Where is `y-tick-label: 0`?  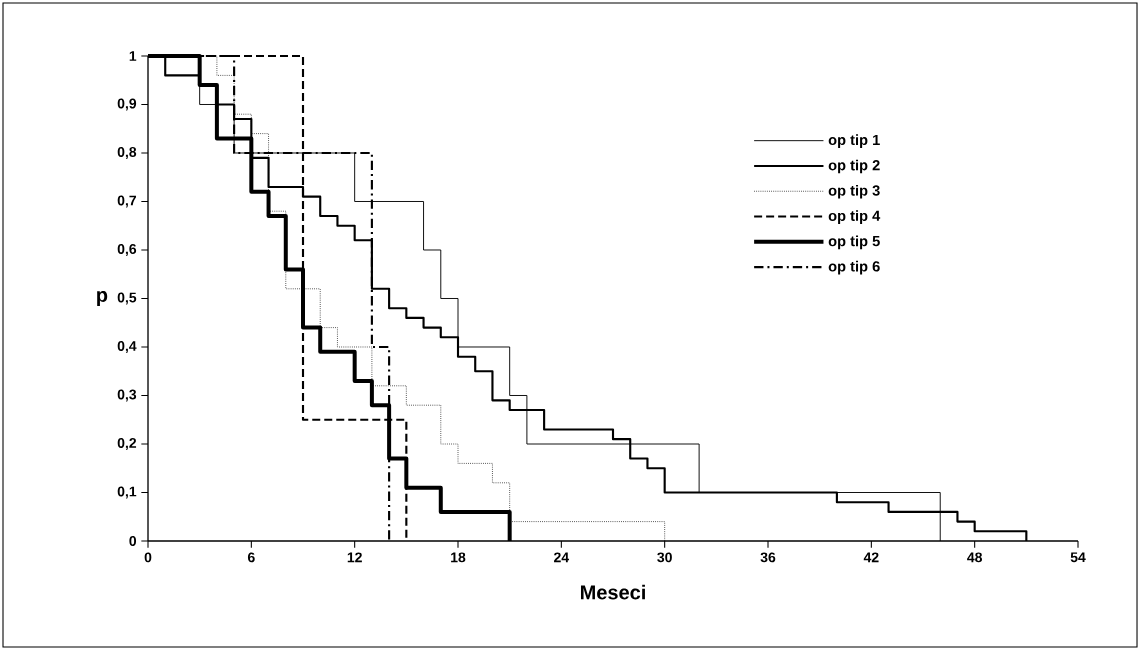 y-tick-label: 0 is located at coordinates (133, 541).